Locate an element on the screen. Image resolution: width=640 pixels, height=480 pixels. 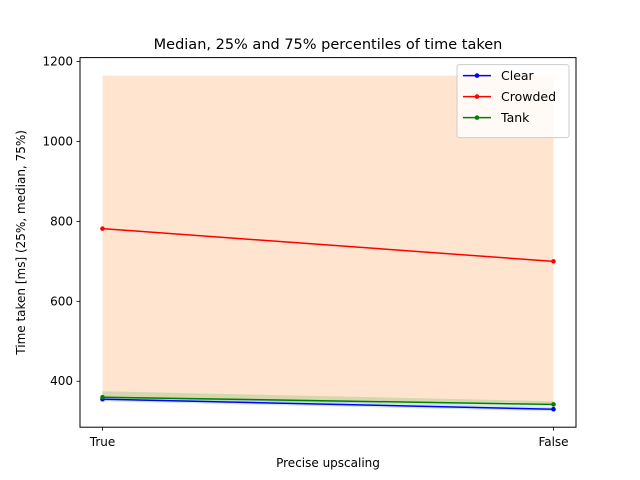
x-axis: True False is located at coordinates (329, 438).